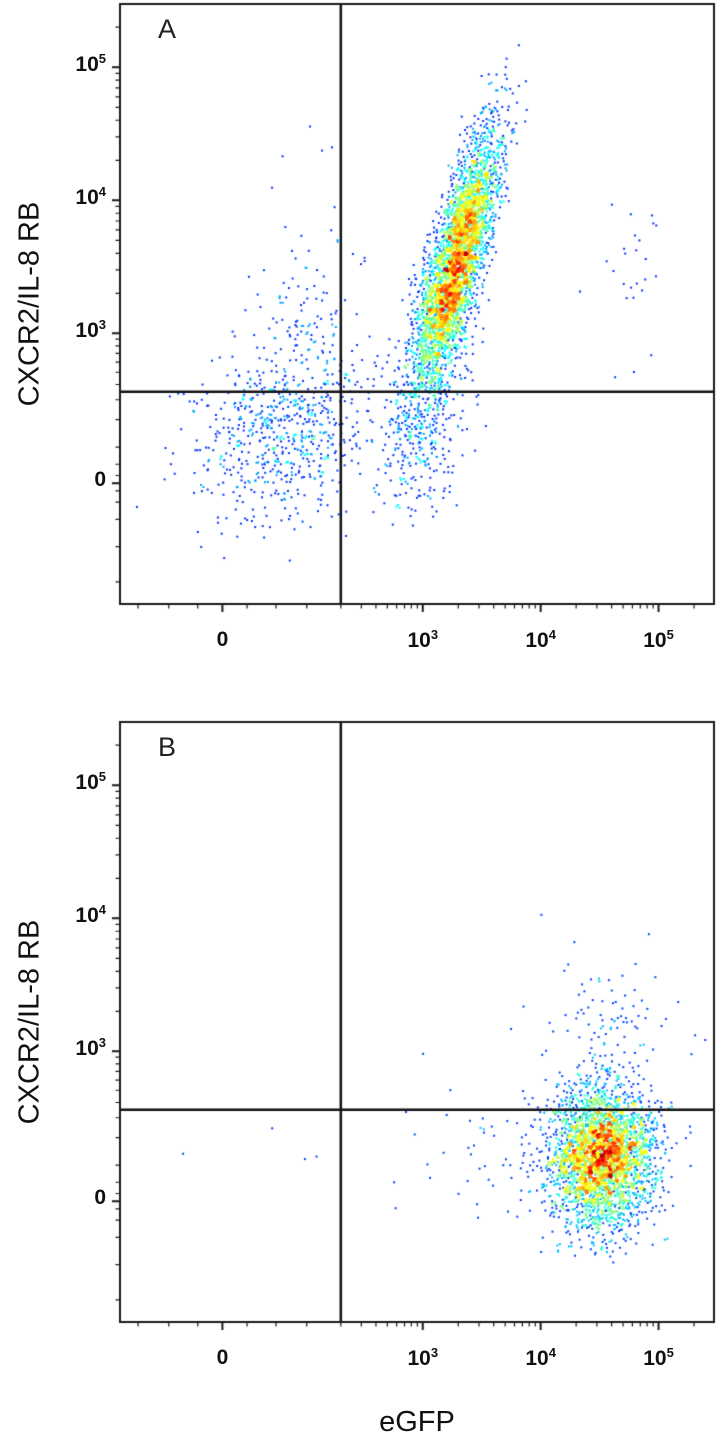  Describe the element at coordinates (29, 304) in the screenshot. I see `panel-a-y-axis-label: CXCR2/IL-8 RB` at that location.